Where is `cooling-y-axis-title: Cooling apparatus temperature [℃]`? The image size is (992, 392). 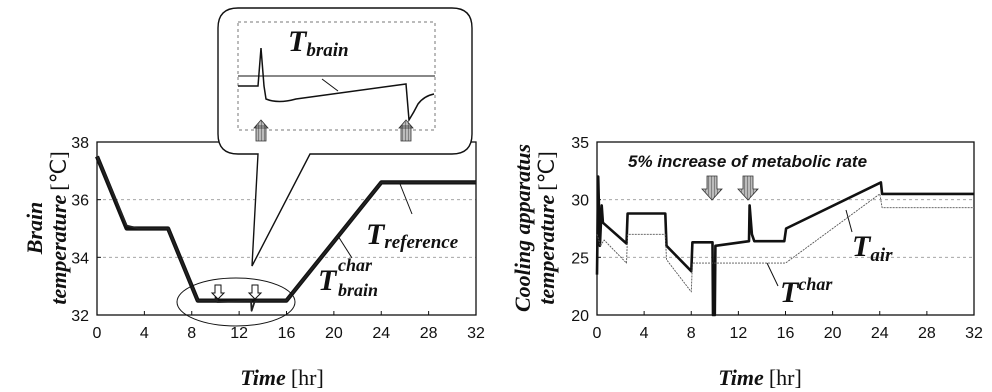
cooling-y-axis-title: Cooling apparatus temperature [℃] is located at coordinates (534, 228).